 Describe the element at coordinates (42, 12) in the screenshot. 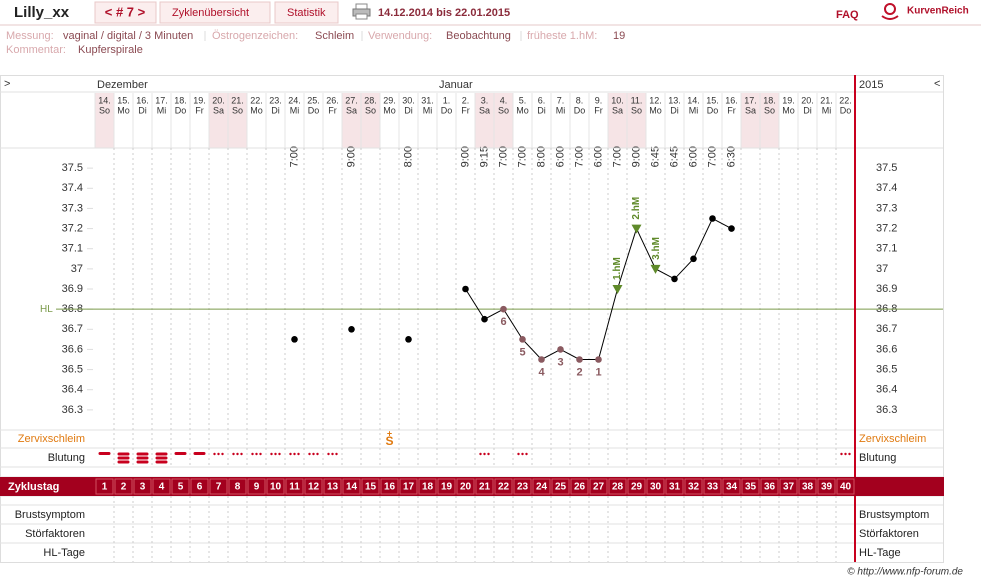

I see `user-name: Lilly_xx` at that location.